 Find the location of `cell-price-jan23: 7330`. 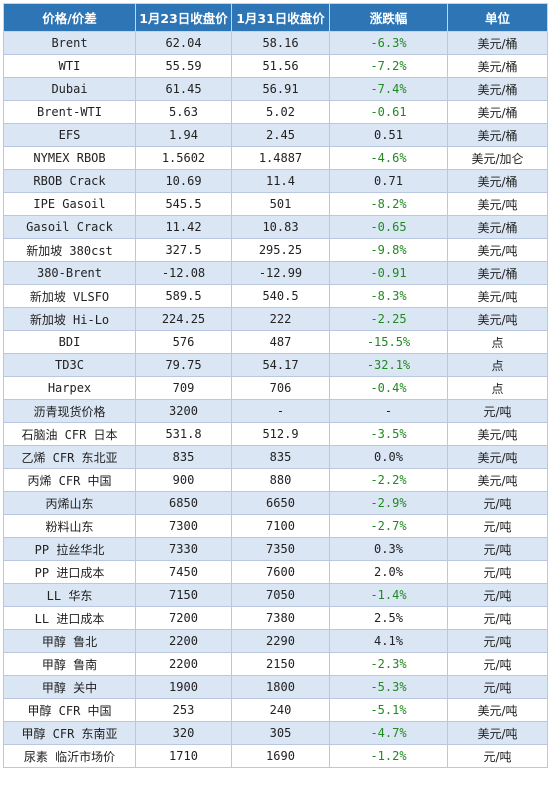

cell-price-jan23: 7330 is located at coordinates (183, 549).